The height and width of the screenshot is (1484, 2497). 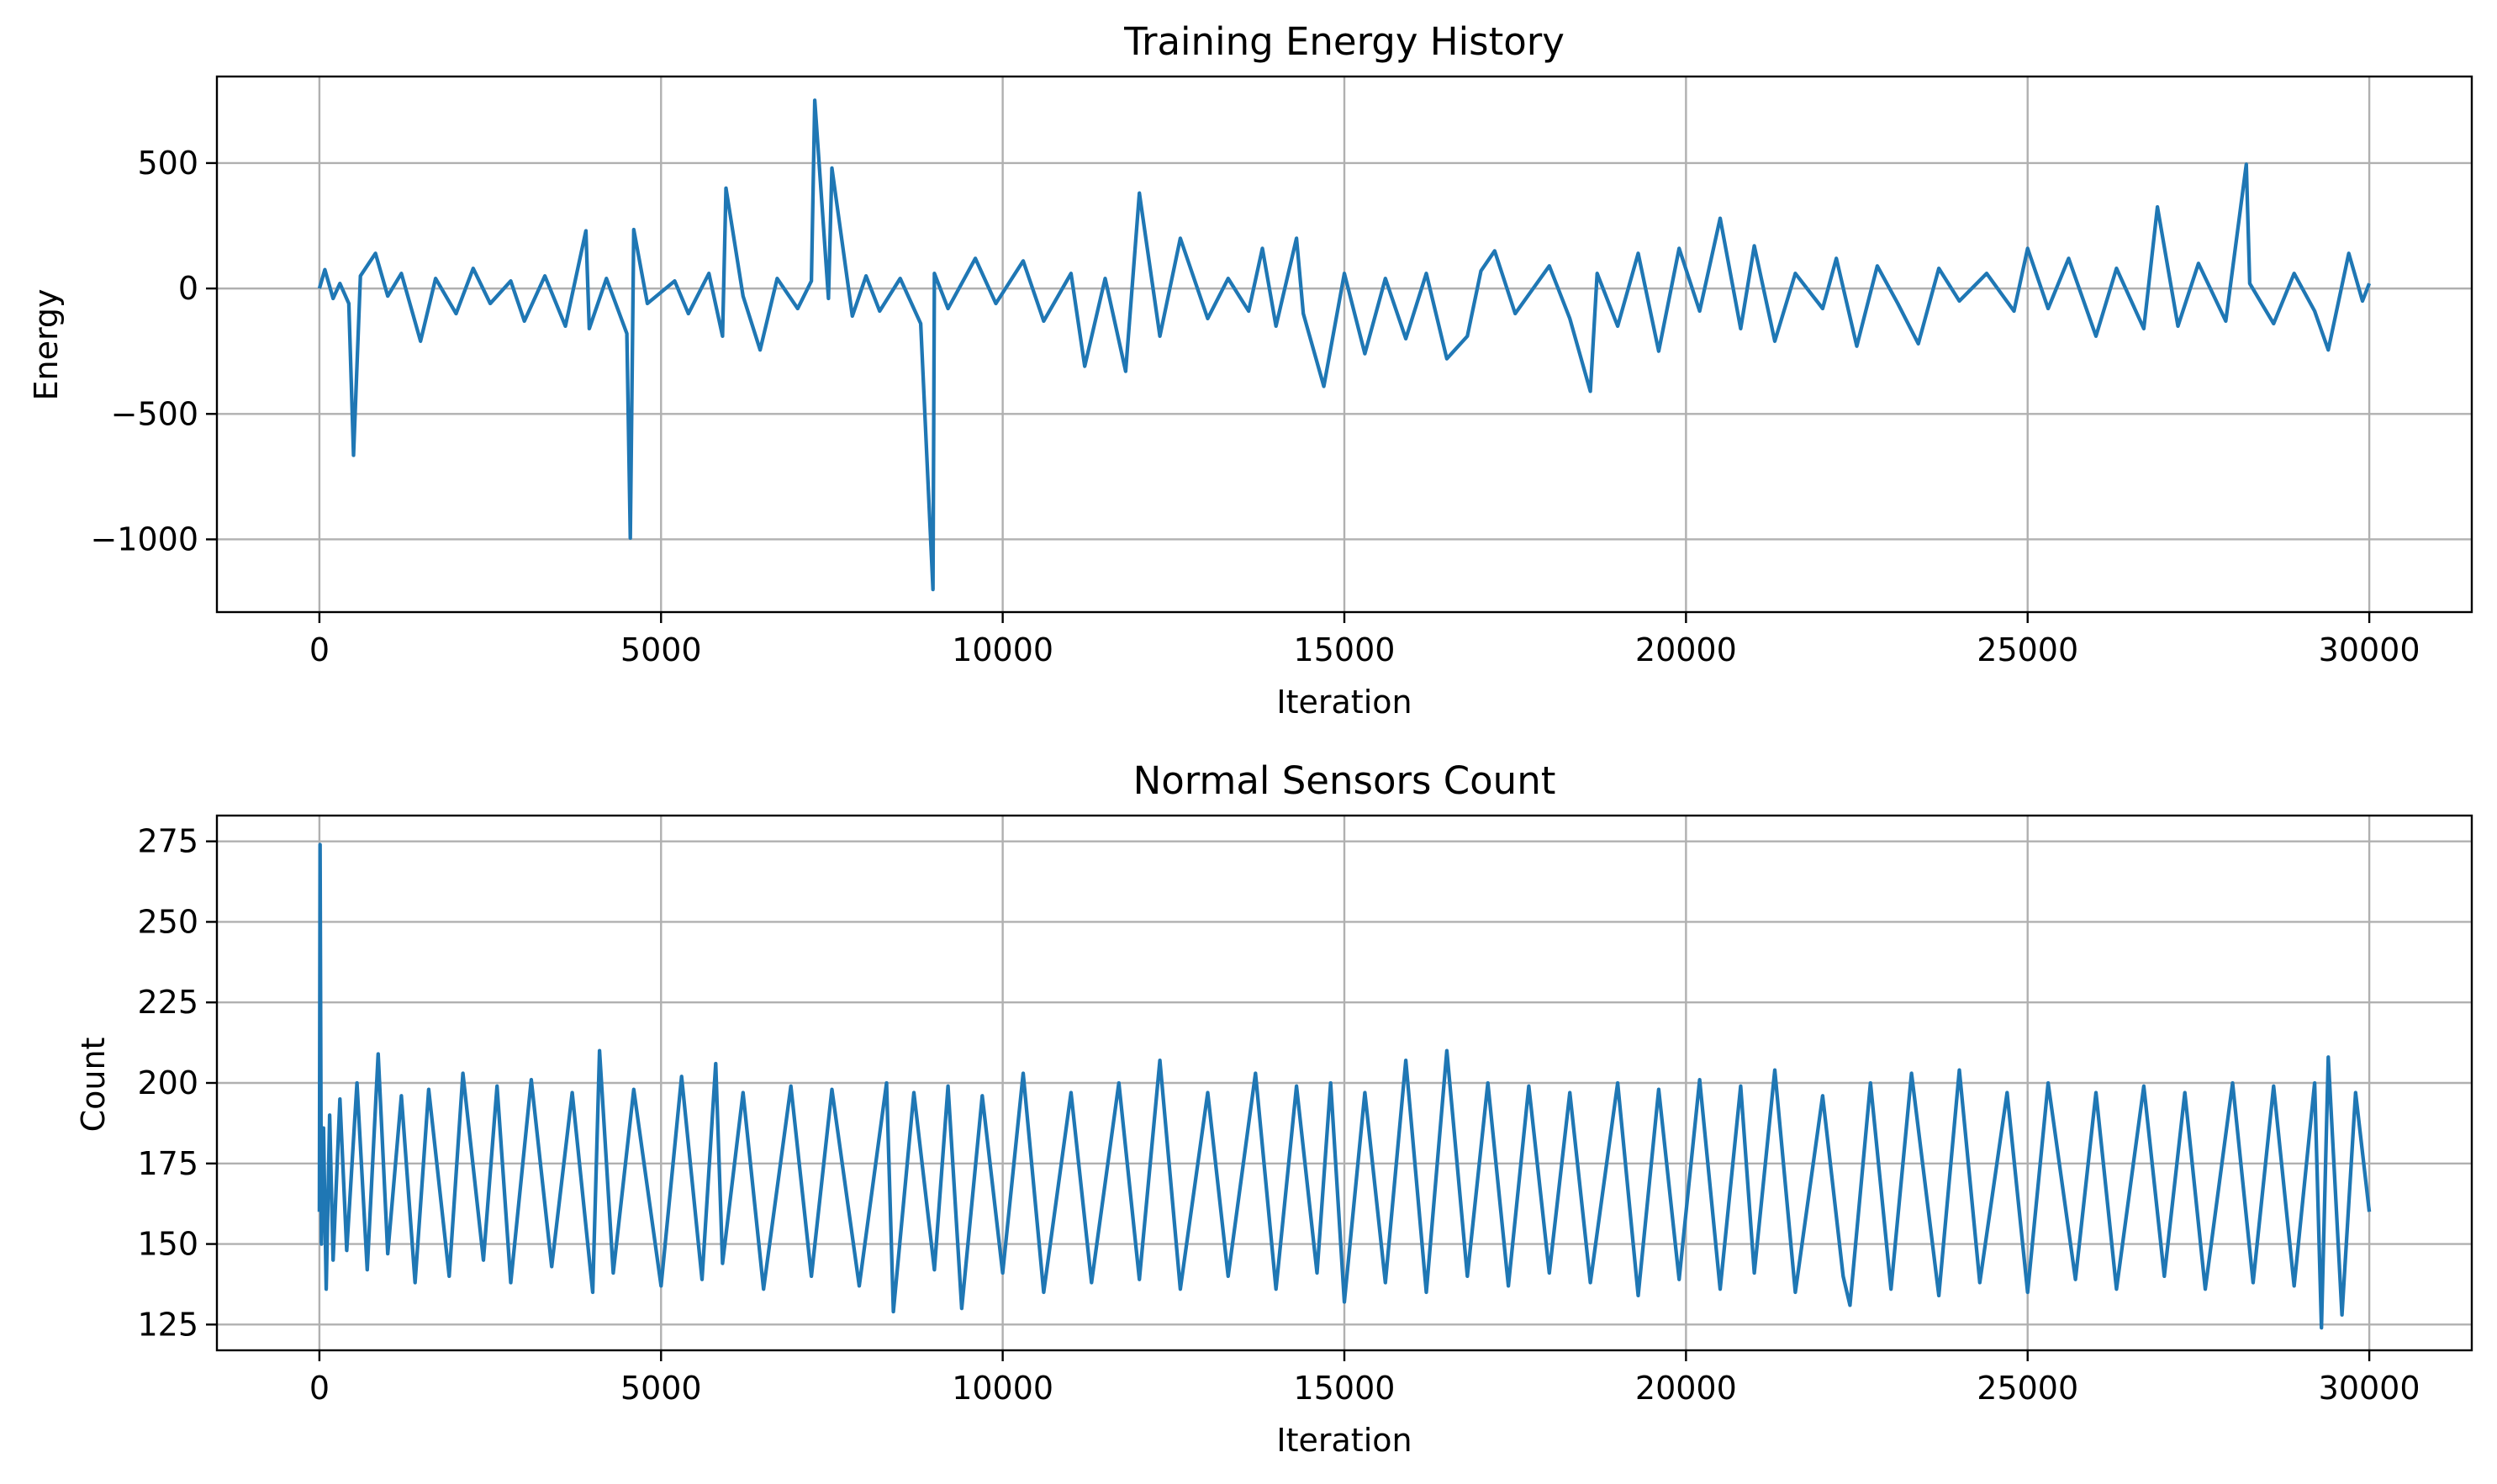 What do you see at coordinates (2369, 649) in the screenshot?
I see `energy-x-tick-label: 30000` at bounding box center [2369, 649].